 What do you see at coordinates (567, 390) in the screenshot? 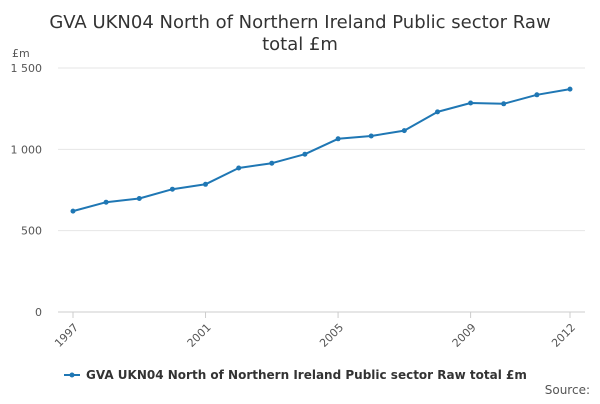
I see `source-label: Source:` at bounding box center [567, 390].